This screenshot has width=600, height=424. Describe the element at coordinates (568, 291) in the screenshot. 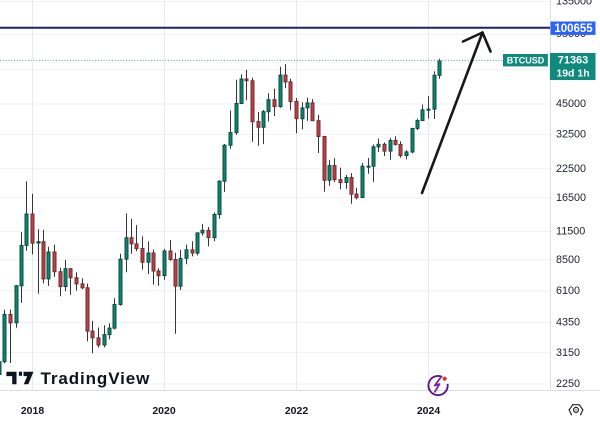

I see `svg-text: 6100` at that location.